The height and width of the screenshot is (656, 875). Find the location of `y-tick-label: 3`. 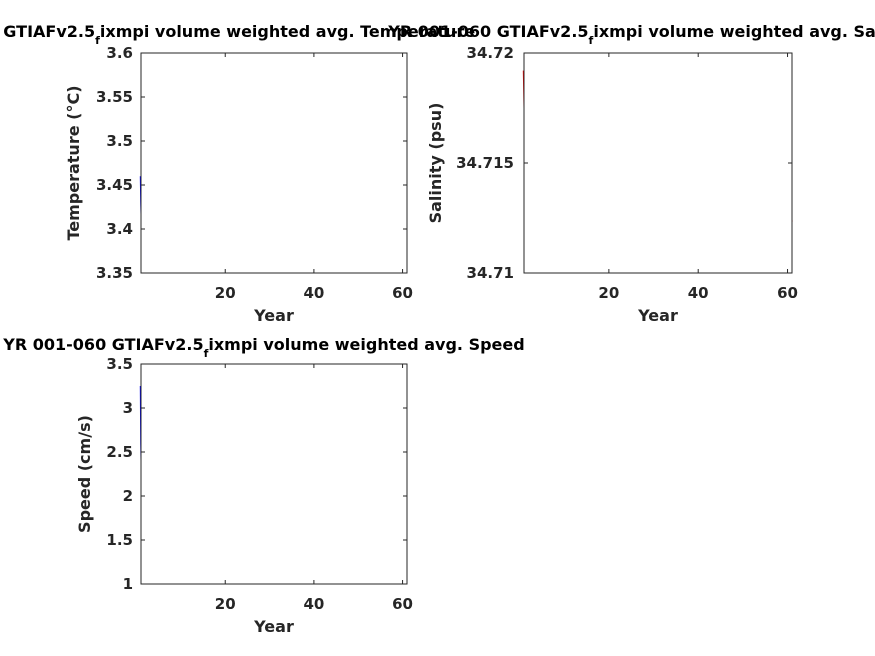

y-tick-label: 3 is located at coordinates (128, 408).